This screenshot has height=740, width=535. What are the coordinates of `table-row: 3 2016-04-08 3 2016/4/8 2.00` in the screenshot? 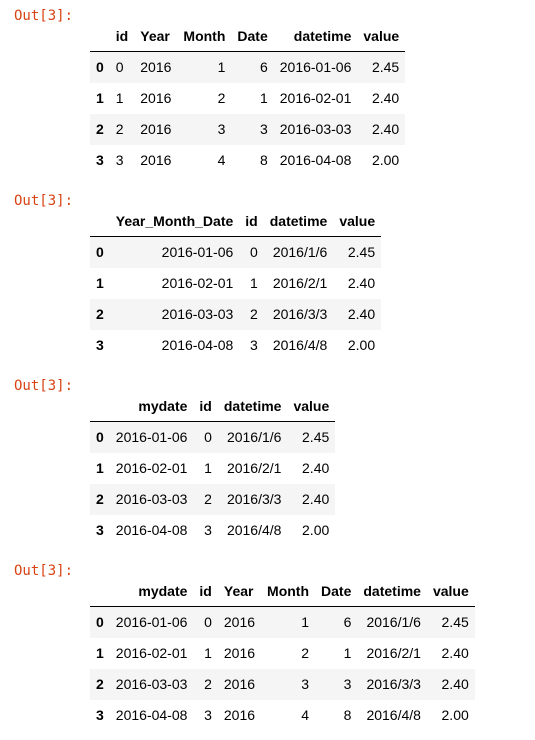 It's located at (213, 530).